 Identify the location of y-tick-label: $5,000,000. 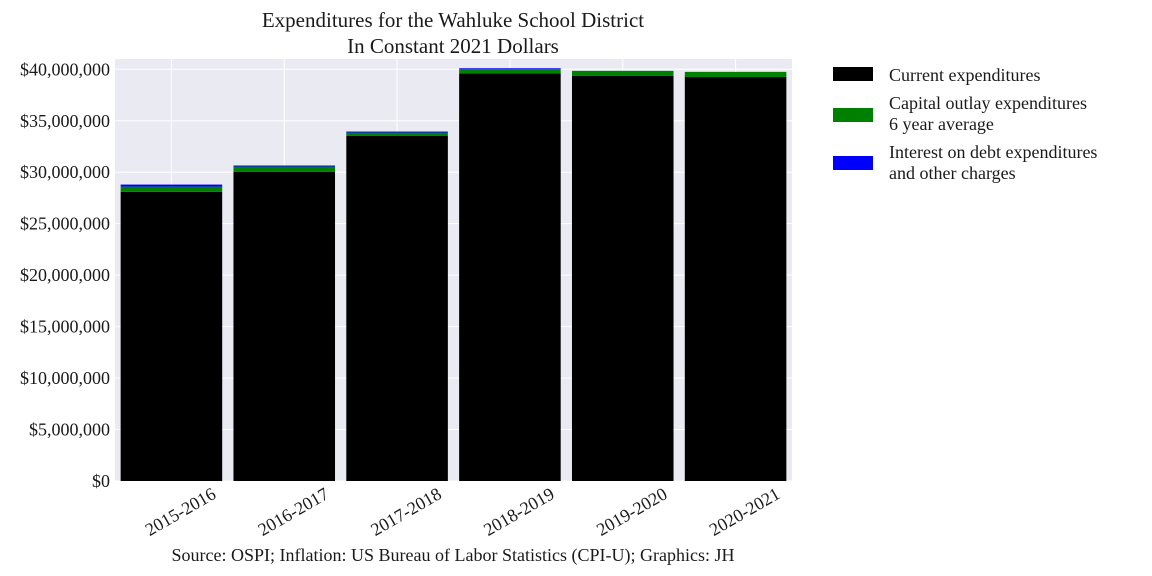
(69, 430).